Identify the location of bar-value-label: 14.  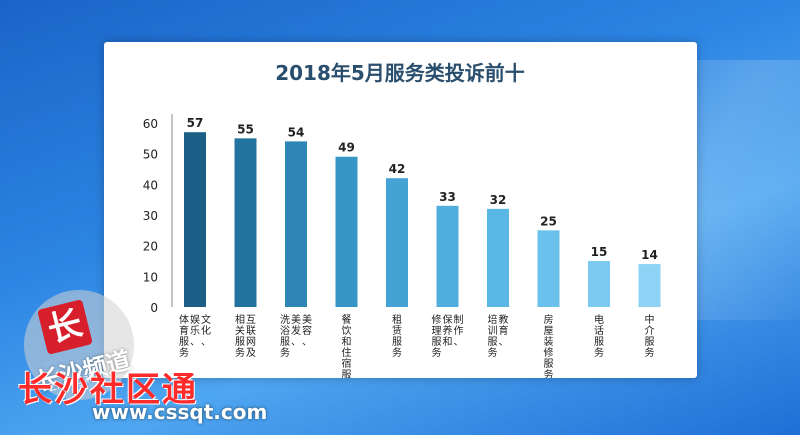
(649, 255).